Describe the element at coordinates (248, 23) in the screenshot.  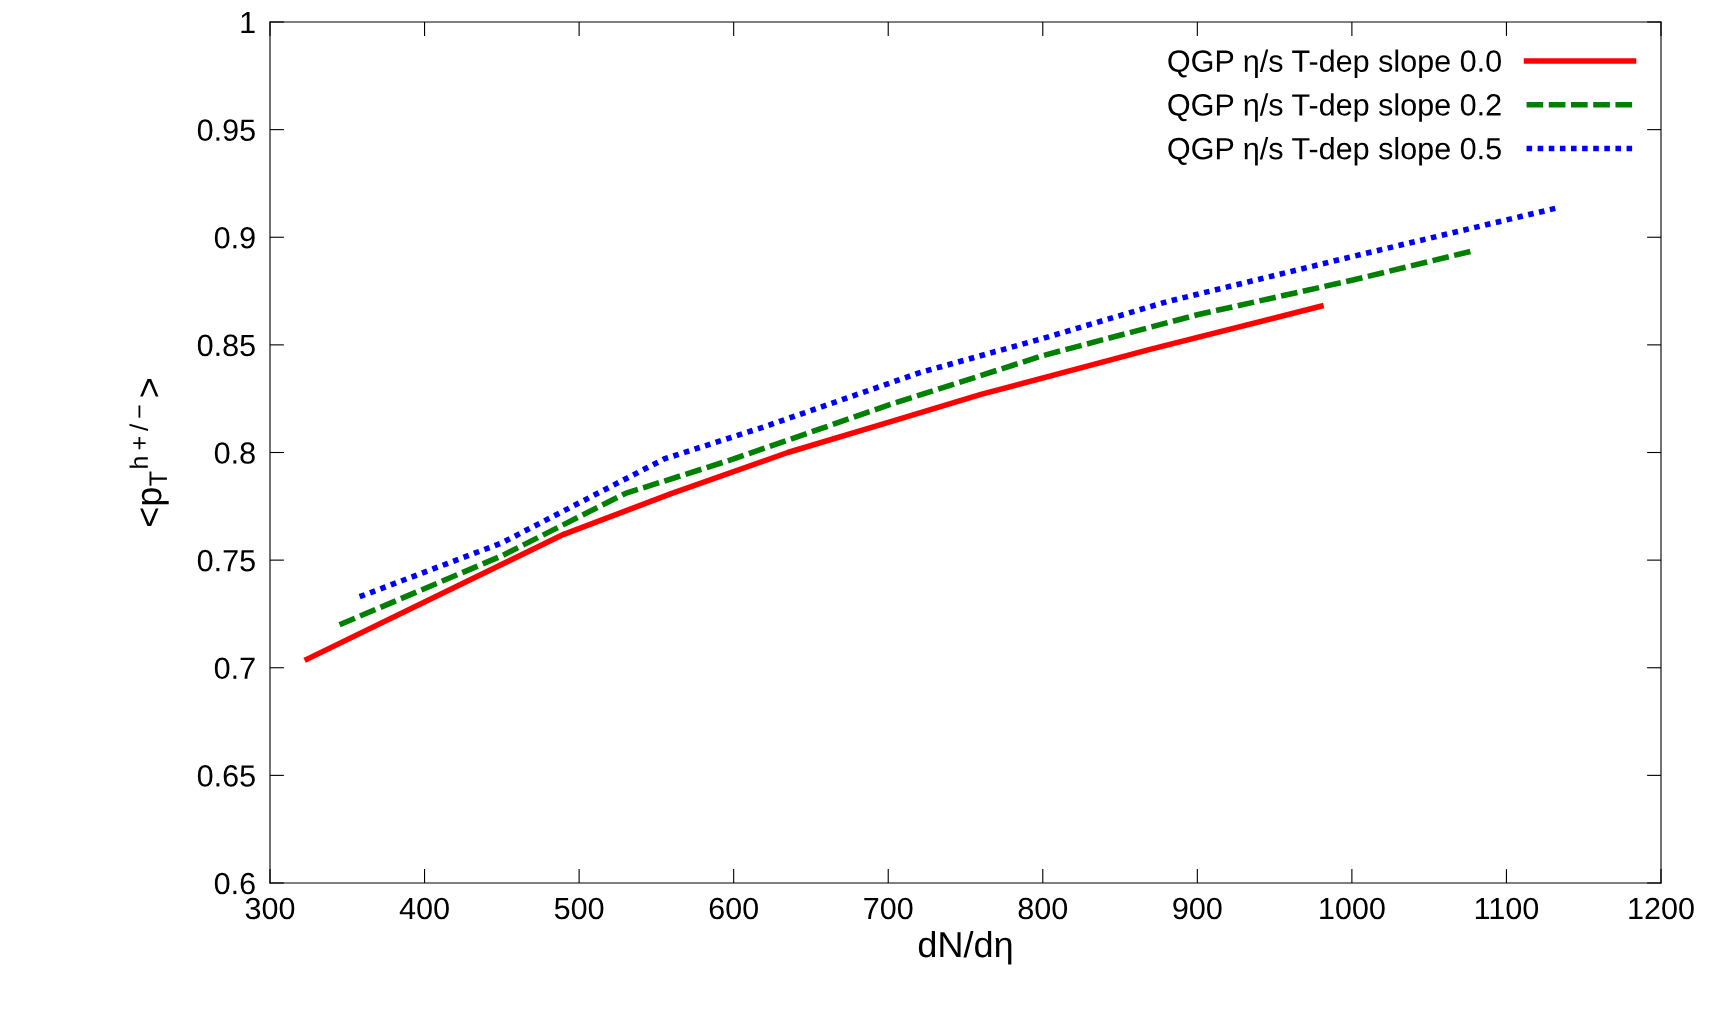
I see `y-tick-label: 1` at that location.